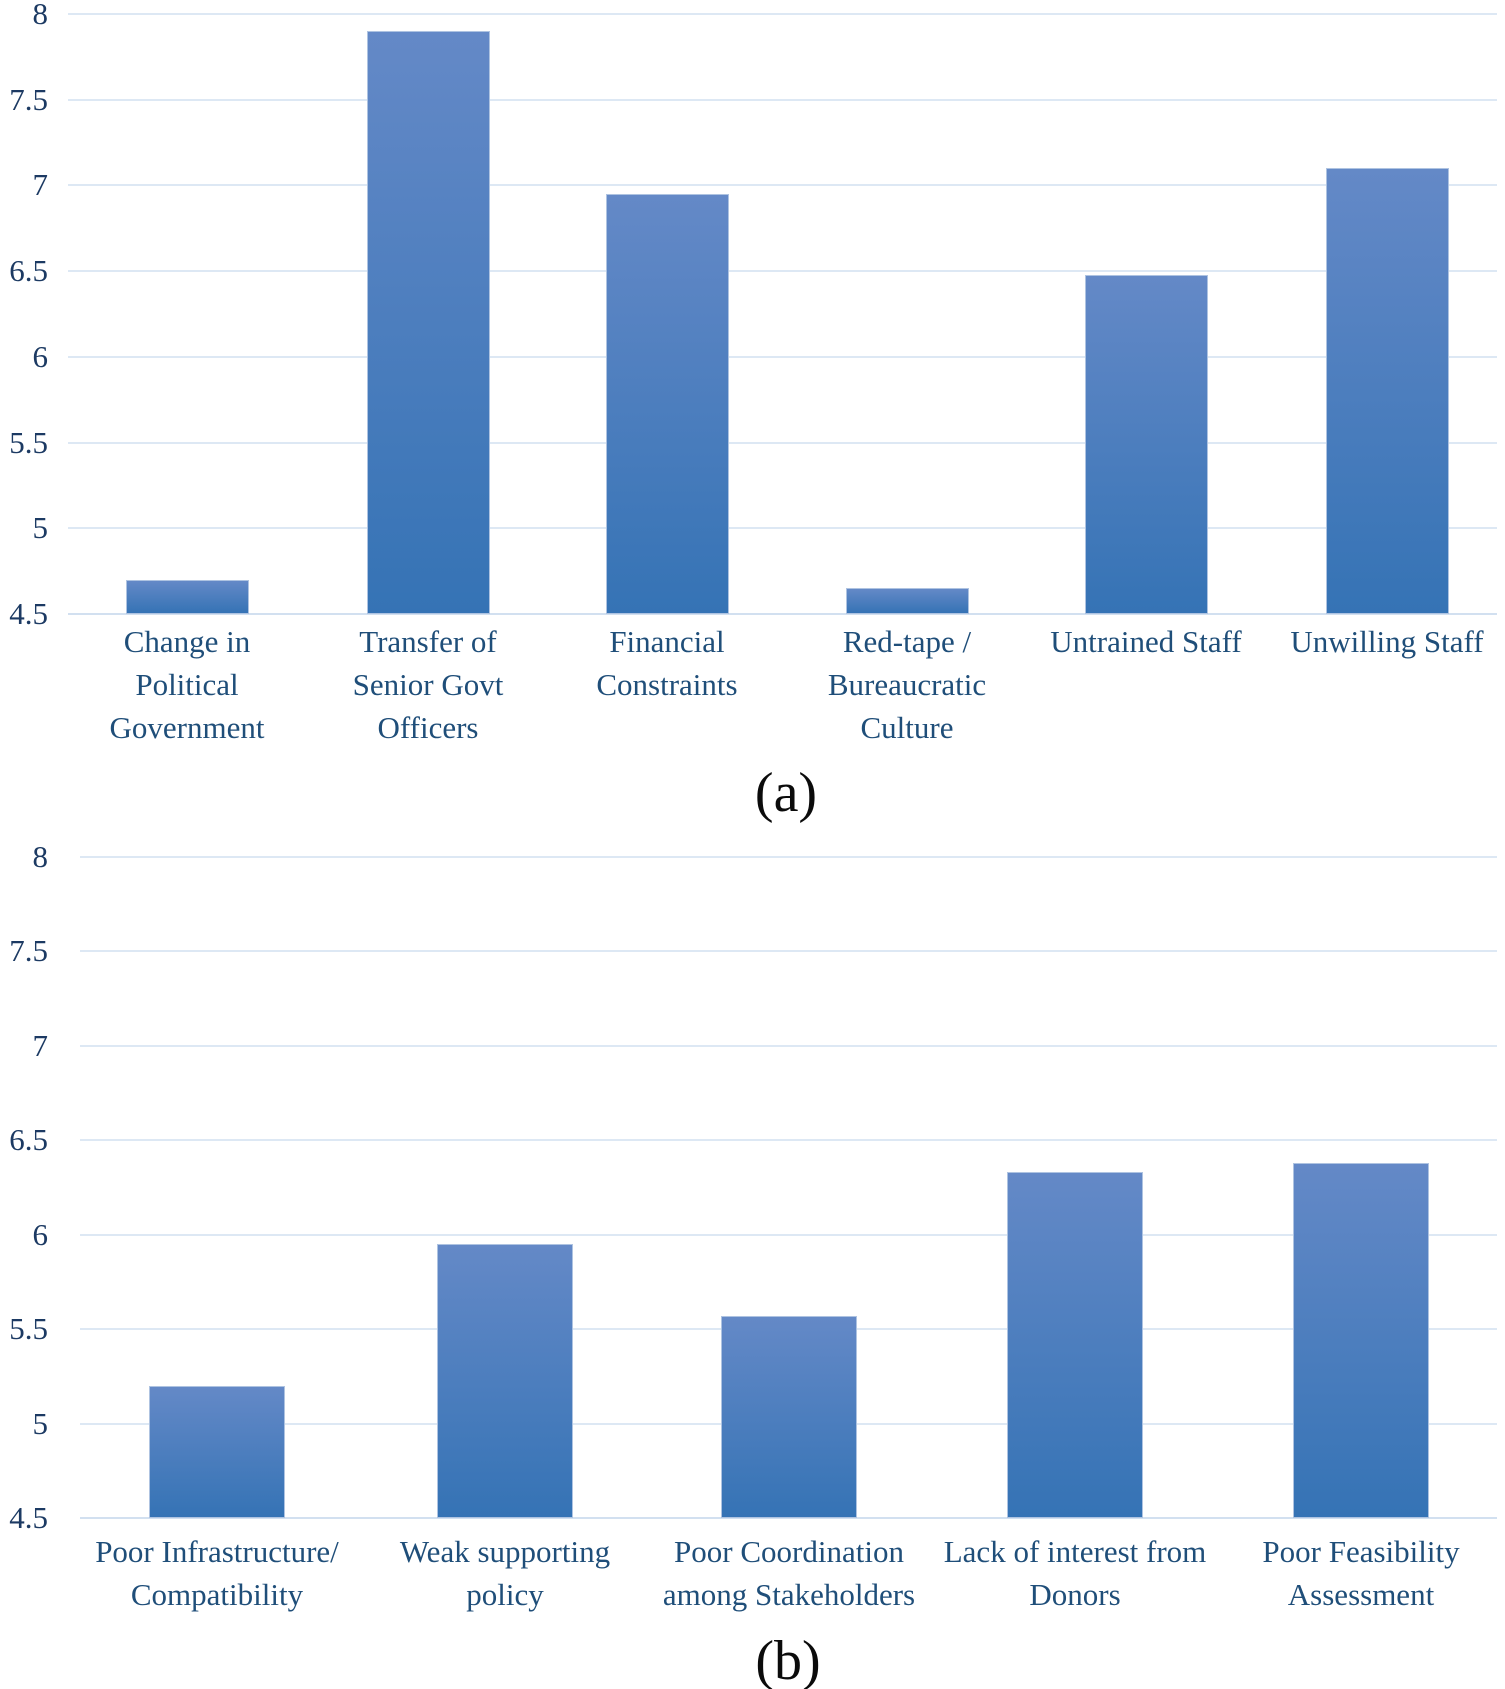 The height and width of the screenshot is (1689, 1505). Describe the element at coordinates (1358, 1573) in the screenshot. I see `category-label: Poor Feasibility Assessment` at that location.